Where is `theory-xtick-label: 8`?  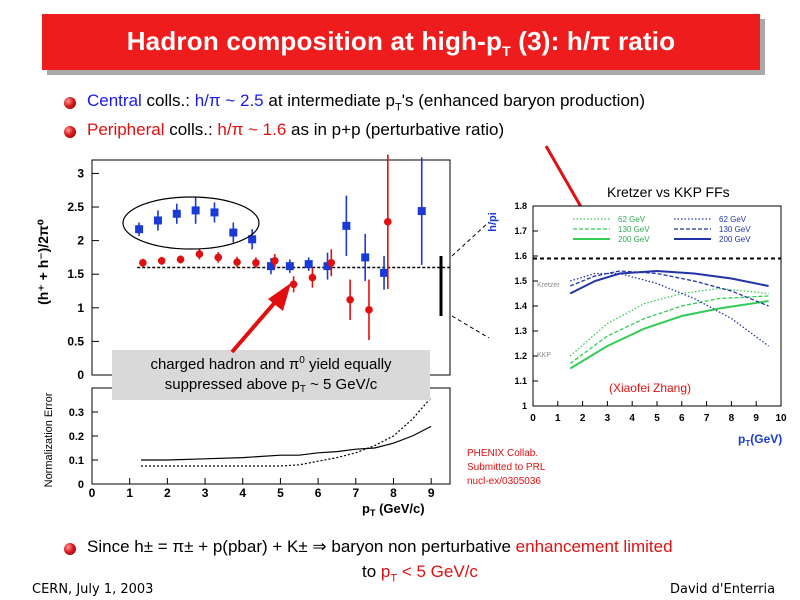
theory-xtick-label: 8 is located at coordinates (732, 418).